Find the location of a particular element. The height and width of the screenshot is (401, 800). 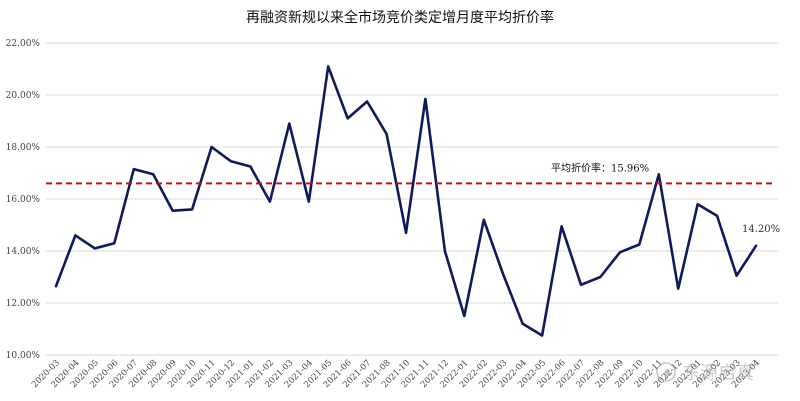

y-tick-label: 16.00% is located at coordinates (23, 200).